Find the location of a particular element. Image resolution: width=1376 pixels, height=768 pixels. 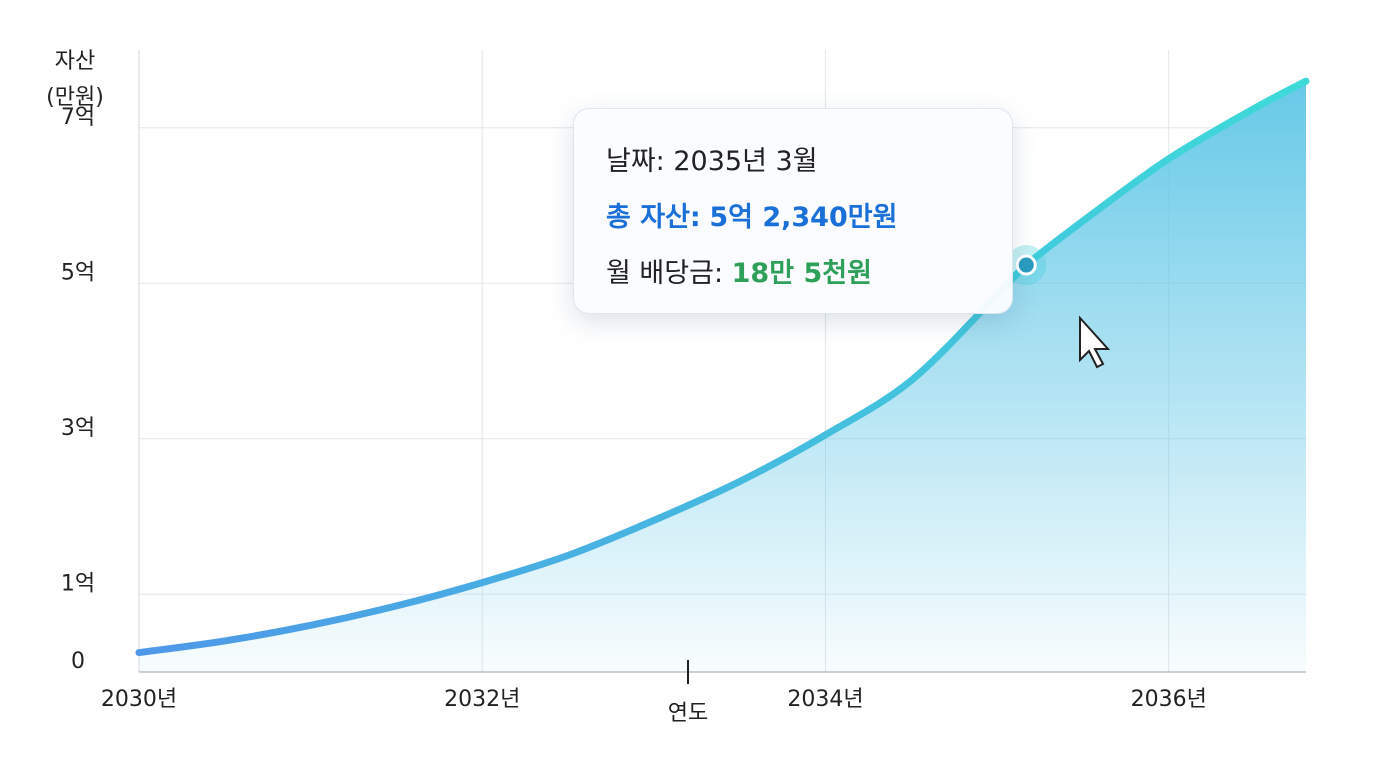

y-axis-label: (만원) is located at coordinates (75, 97).